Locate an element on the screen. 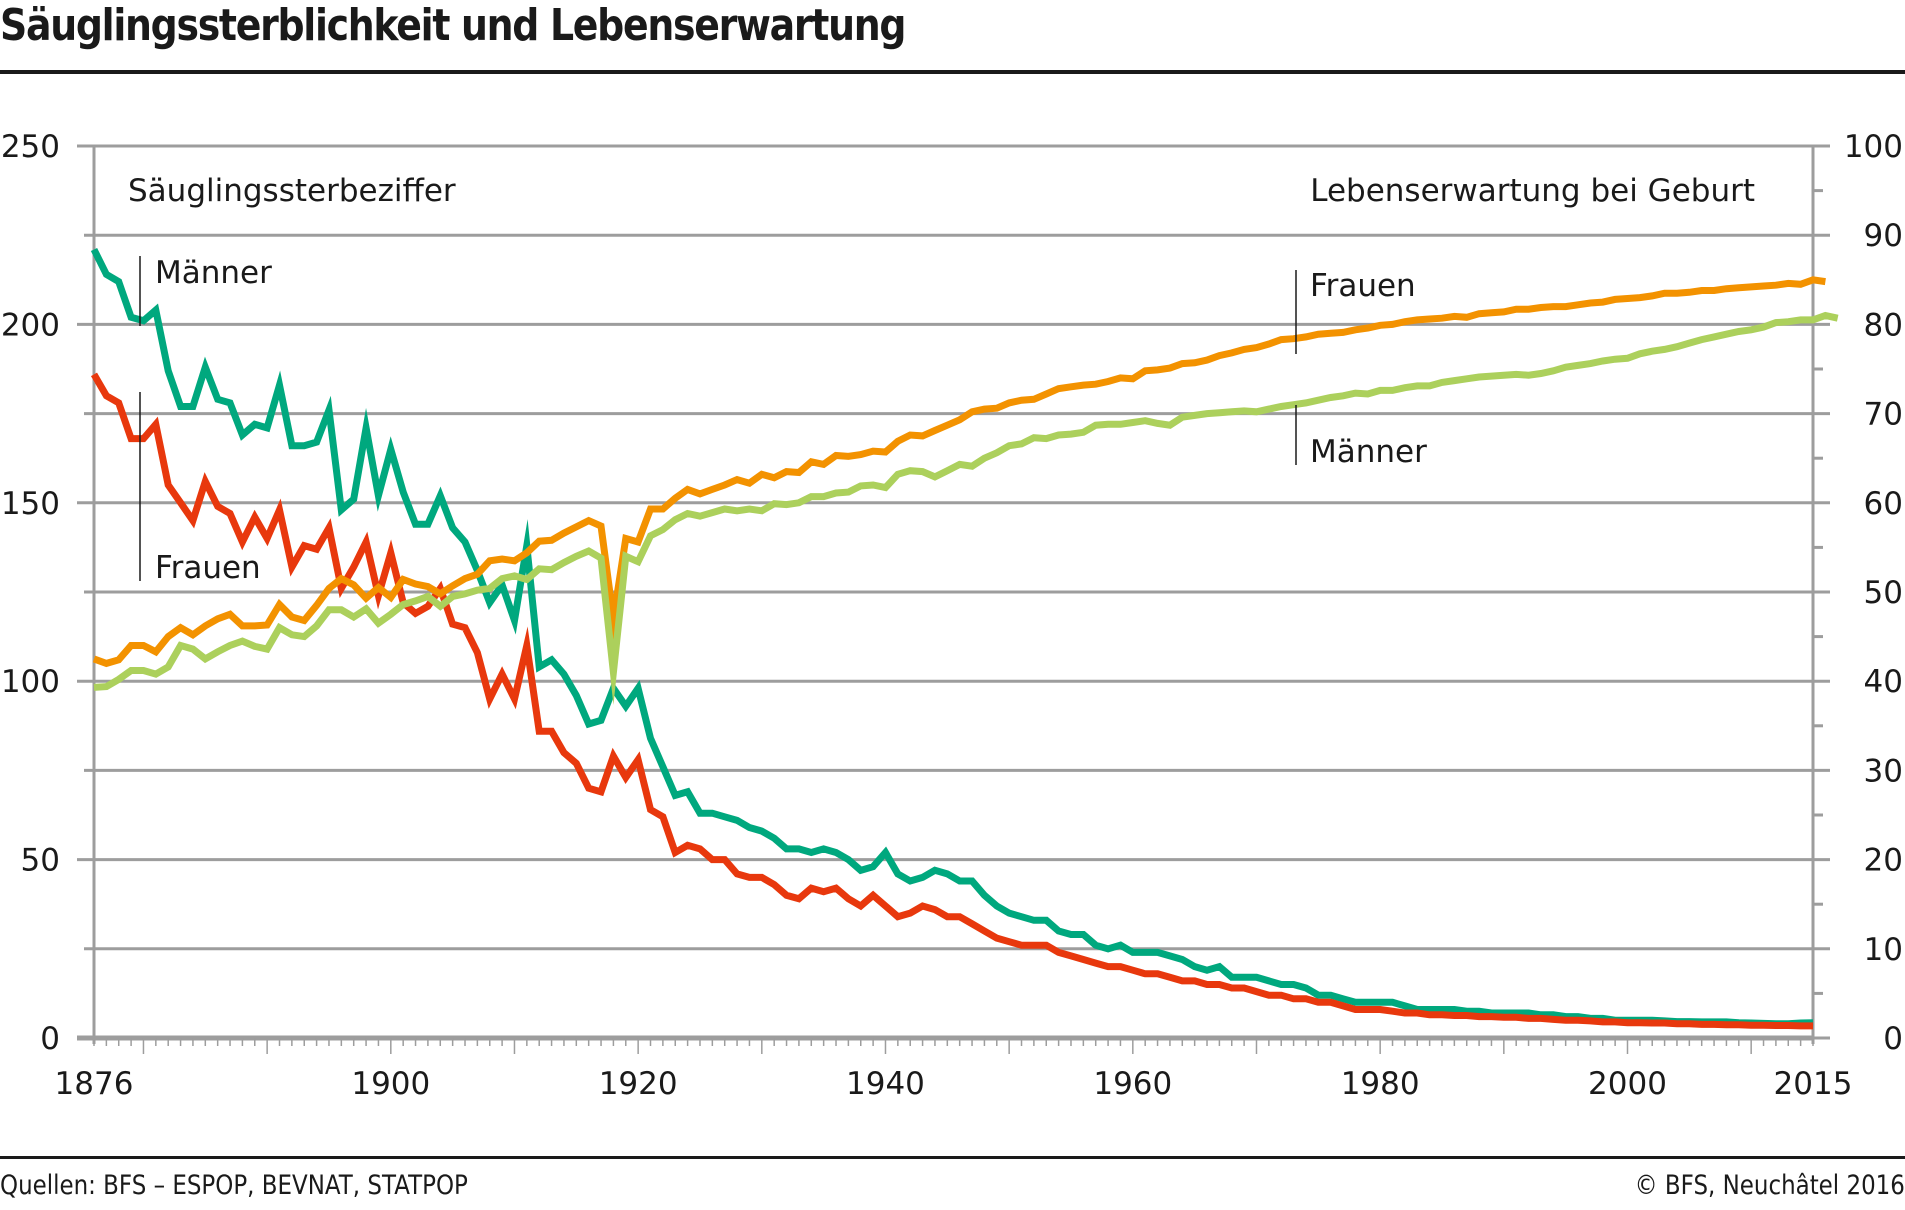 The height and width of the screenshot is (1210, 1905). right-axis-label: Lebenserwartung bei Geburt is located at coordinates (1532, 191).